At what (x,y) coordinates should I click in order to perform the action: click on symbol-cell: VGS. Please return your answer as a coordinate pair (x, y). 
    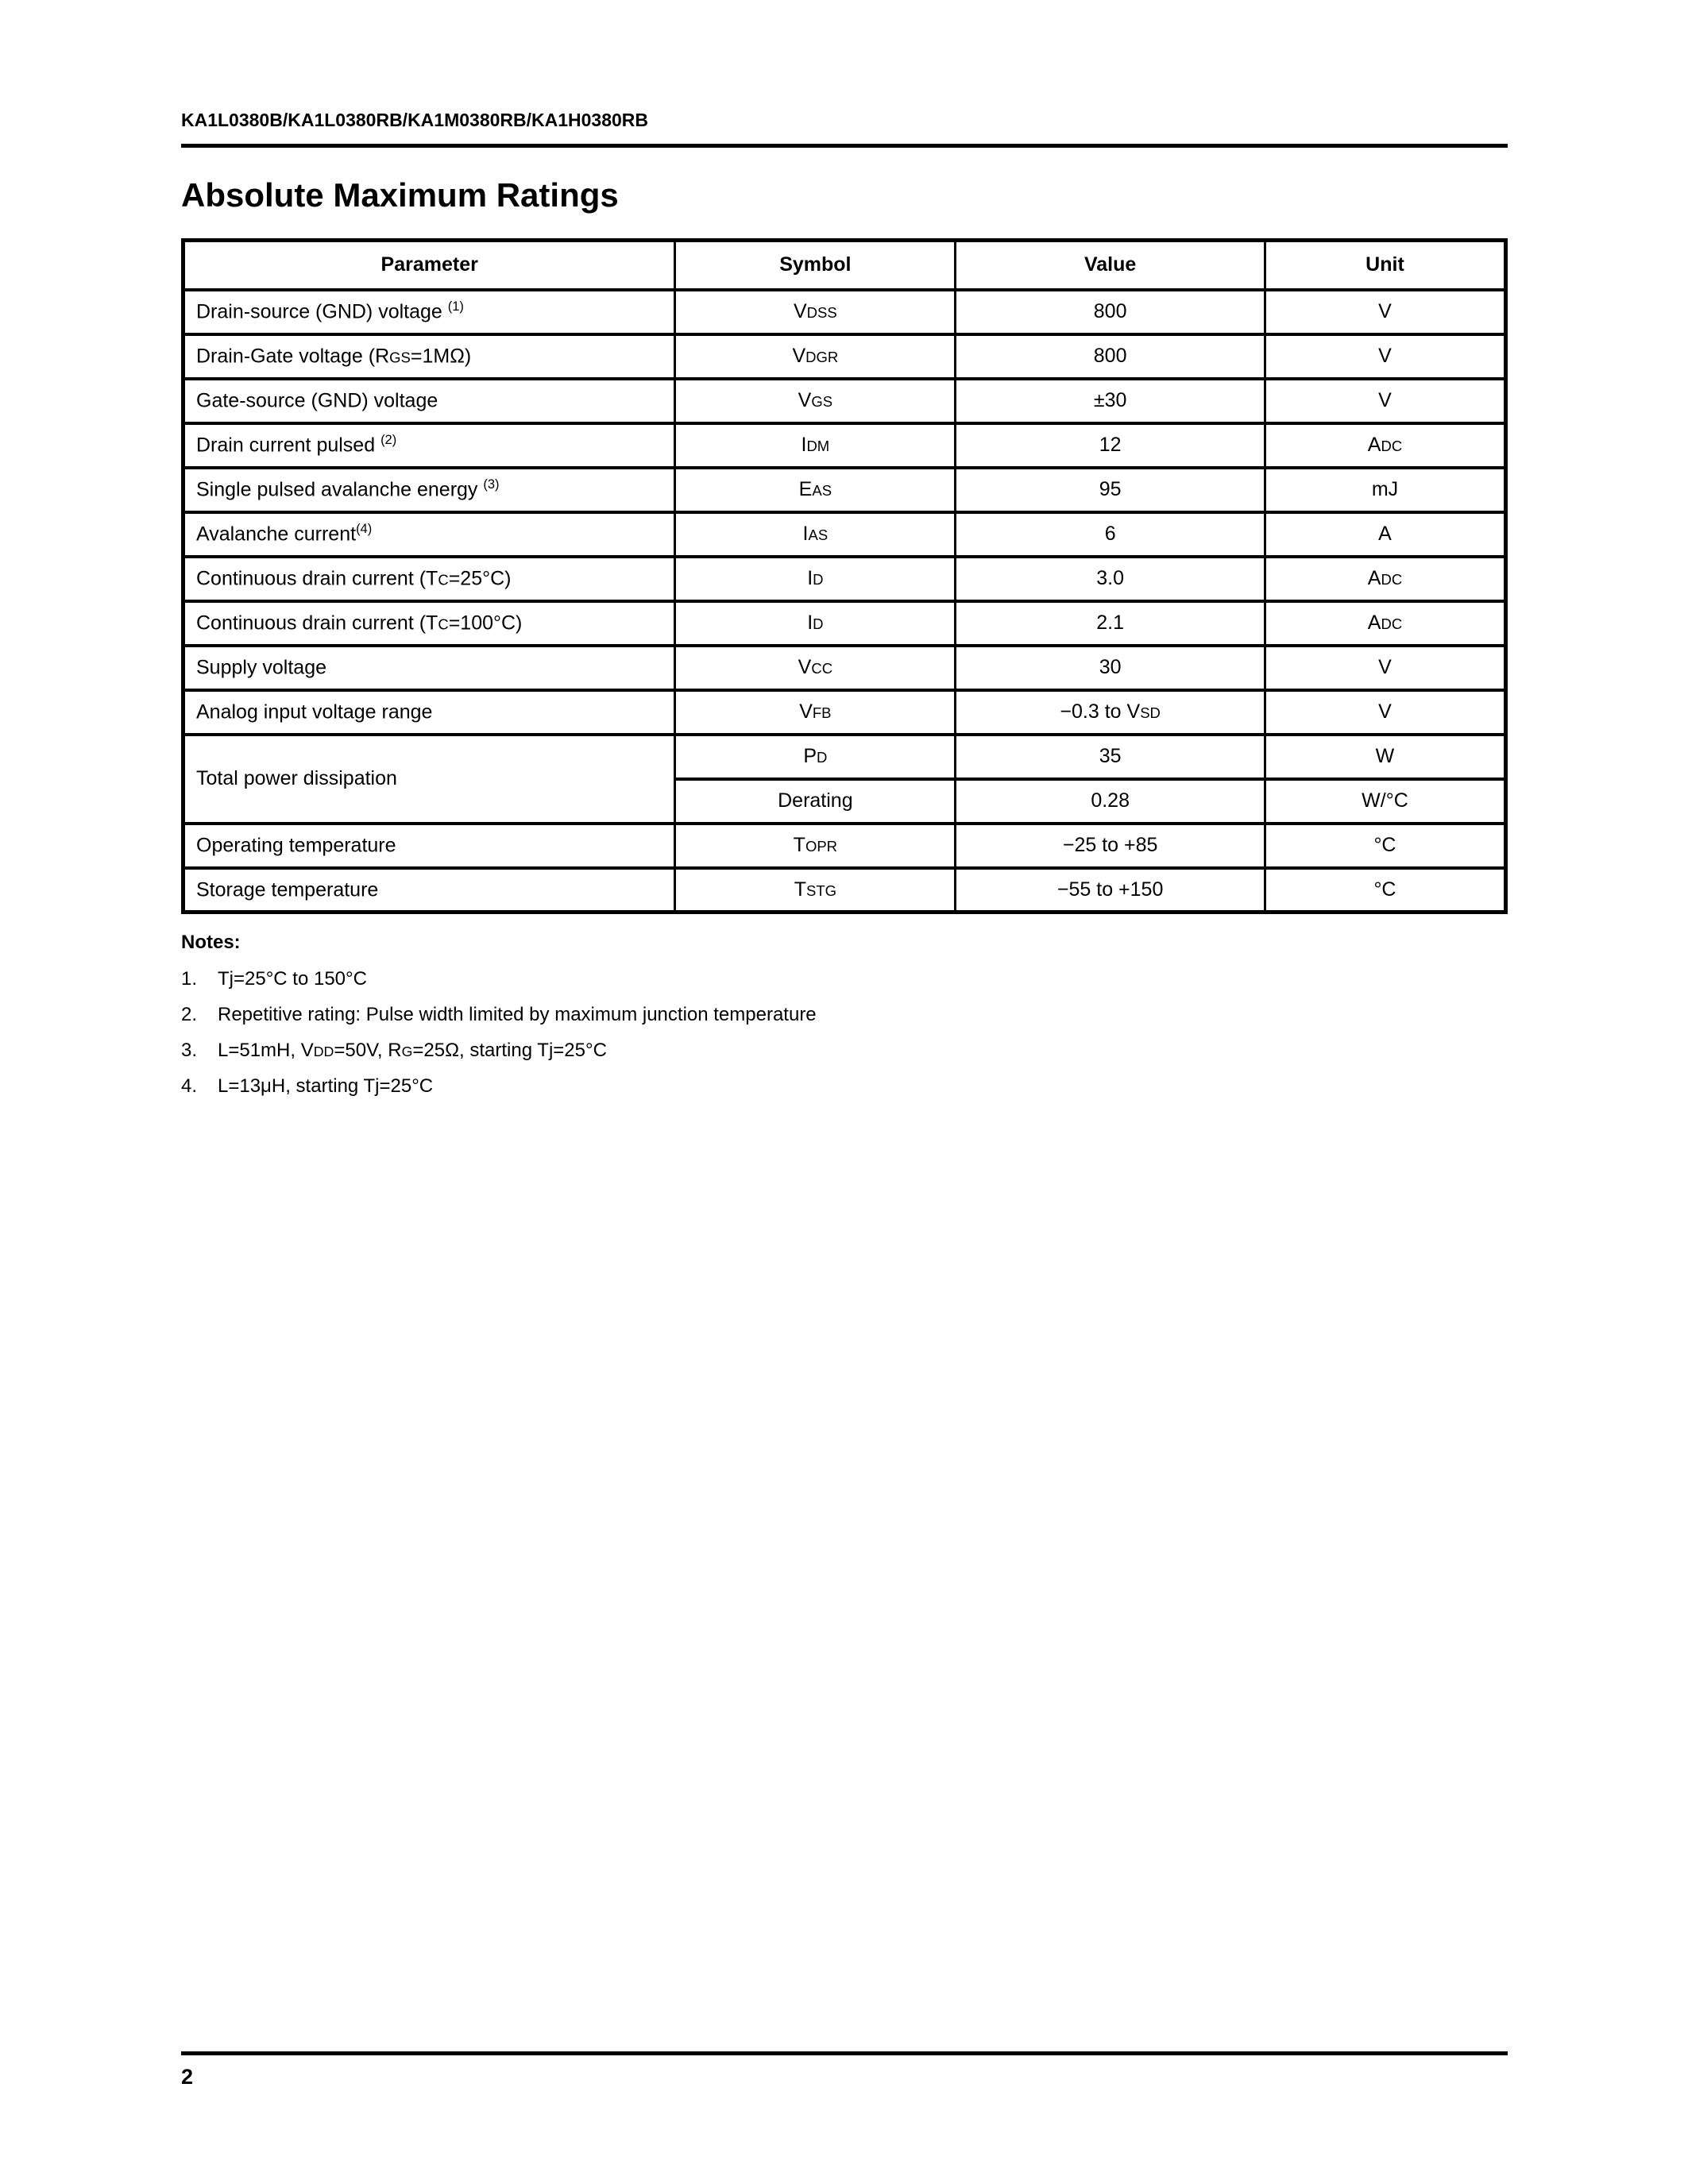
    Looking at the image, I should click on (815, 400).